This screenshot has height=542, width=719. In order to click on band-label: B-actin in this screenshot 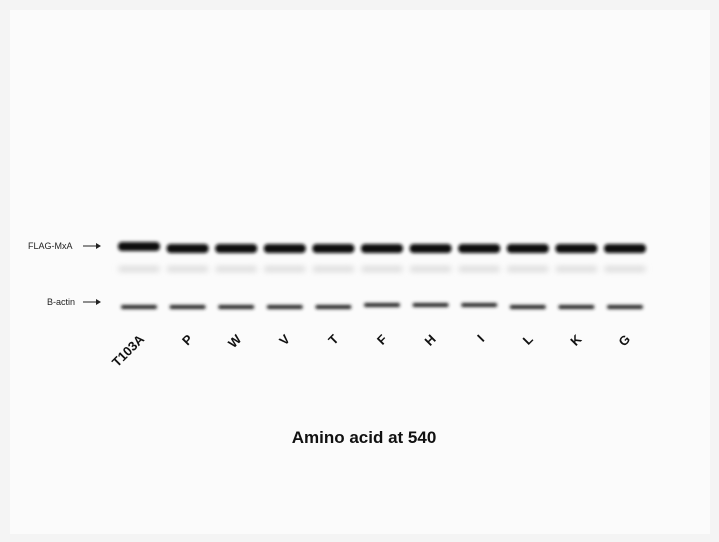, I will do `click(61, 302)`.